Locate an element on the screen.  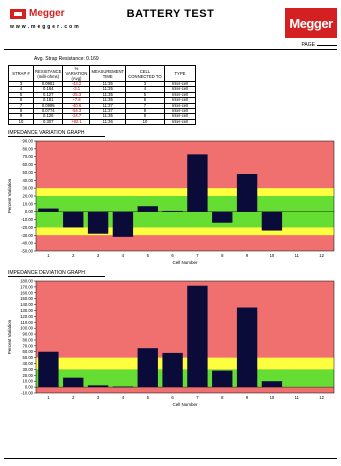
col-header: CELL CONNECTED TO is located at coordinates (144, 73).